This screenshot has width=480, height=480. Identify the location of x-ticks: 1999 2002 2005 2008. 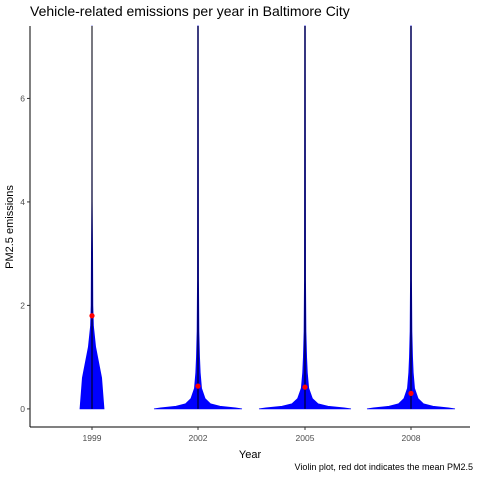
(252, 435).